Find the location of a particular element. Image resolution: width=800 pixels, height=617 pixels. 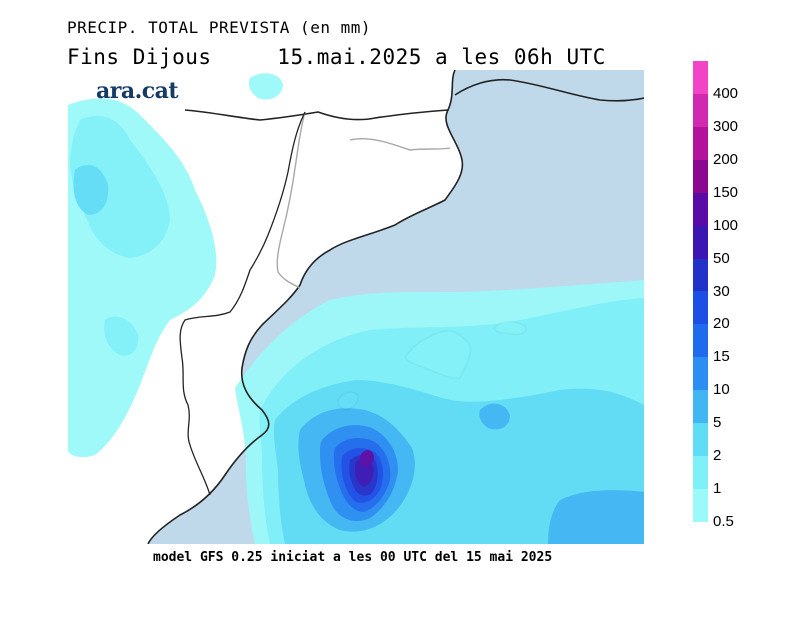

legend-label: 100 is located at coordinates (726, 225).